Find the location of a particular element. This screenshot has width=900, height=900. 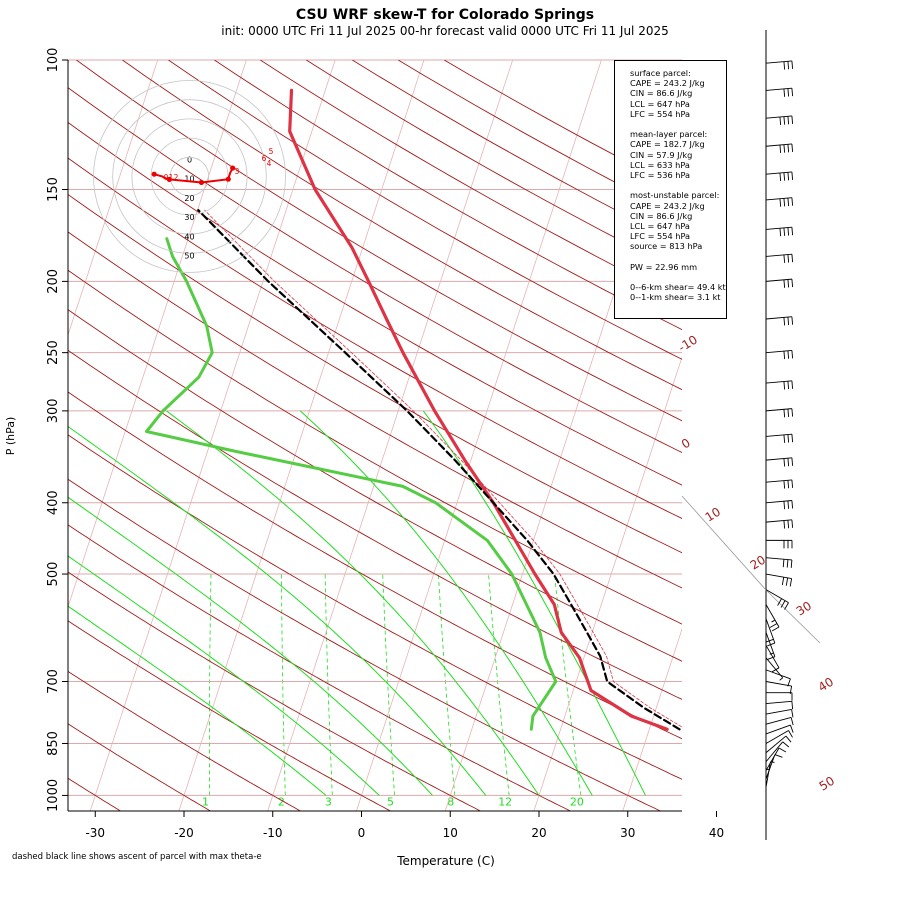

y-axis-title: P (hPa) is located at coordinates (10, 436).